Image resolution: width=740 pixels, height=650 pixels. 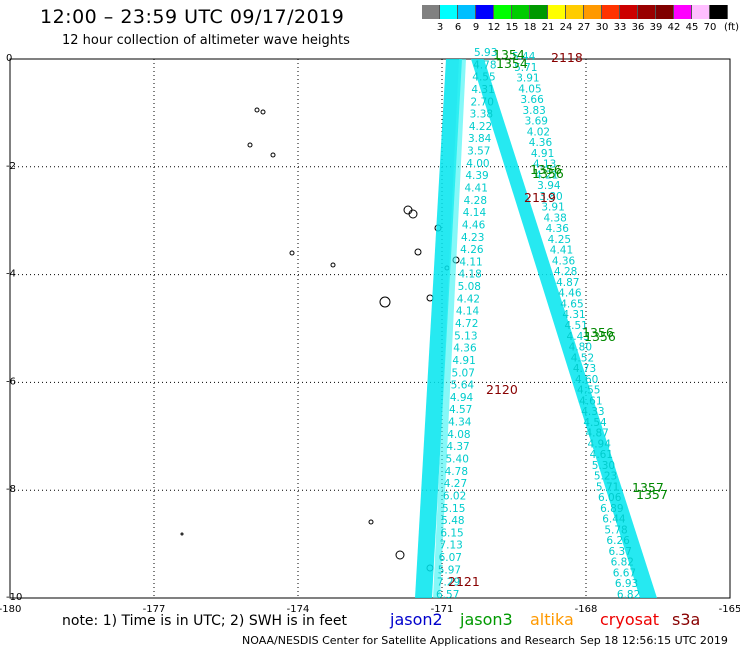 What do you see at coordinates (476, 189) in the screenshot?
I see `swh-value-label: 4.41` at bounding box center [476, 189].